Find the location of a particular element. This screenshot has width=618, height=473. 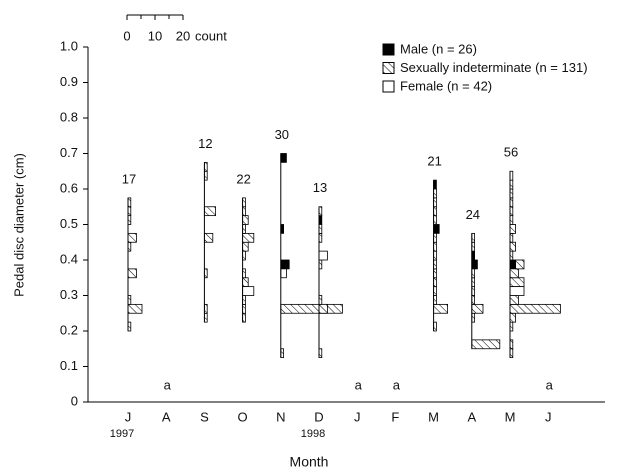

n-label: 22 is located at coordinates (243, 178).